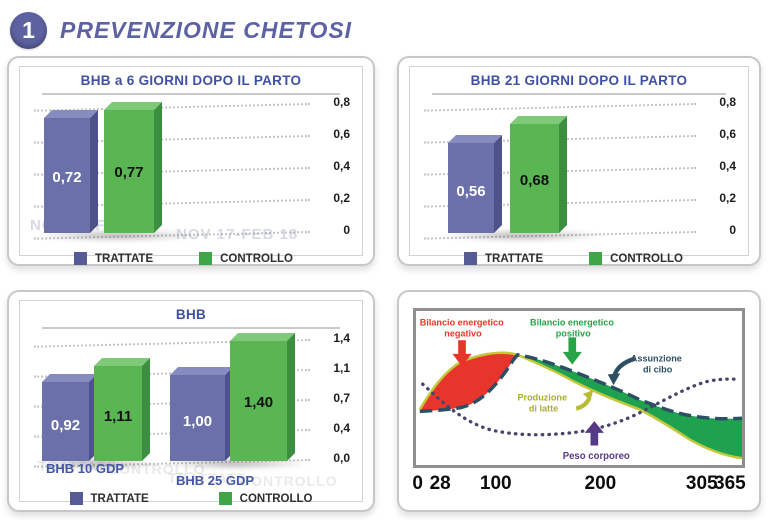 Image resolution: width=768 pixels, height=520 pixels. I want to click on positive-balance-arrow-icon, so click(572, 351).